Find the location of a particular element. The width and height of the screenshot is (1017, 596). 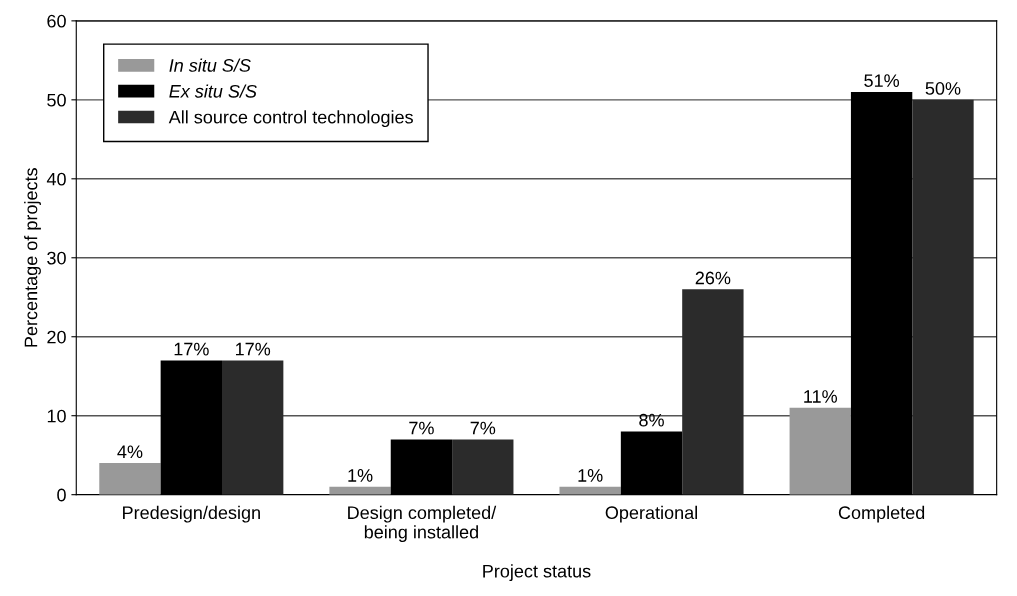

data-label: 11% is located at coordinates (821, 396).